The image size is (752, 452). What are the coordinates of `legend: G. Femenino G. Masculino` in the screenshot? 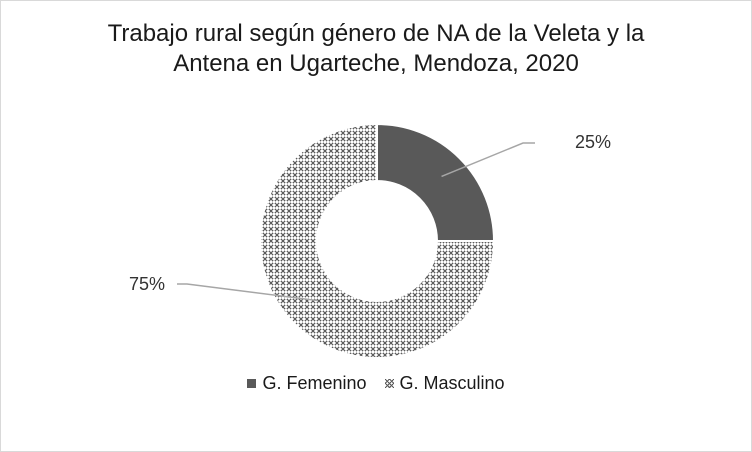 It's located at (376, 383).